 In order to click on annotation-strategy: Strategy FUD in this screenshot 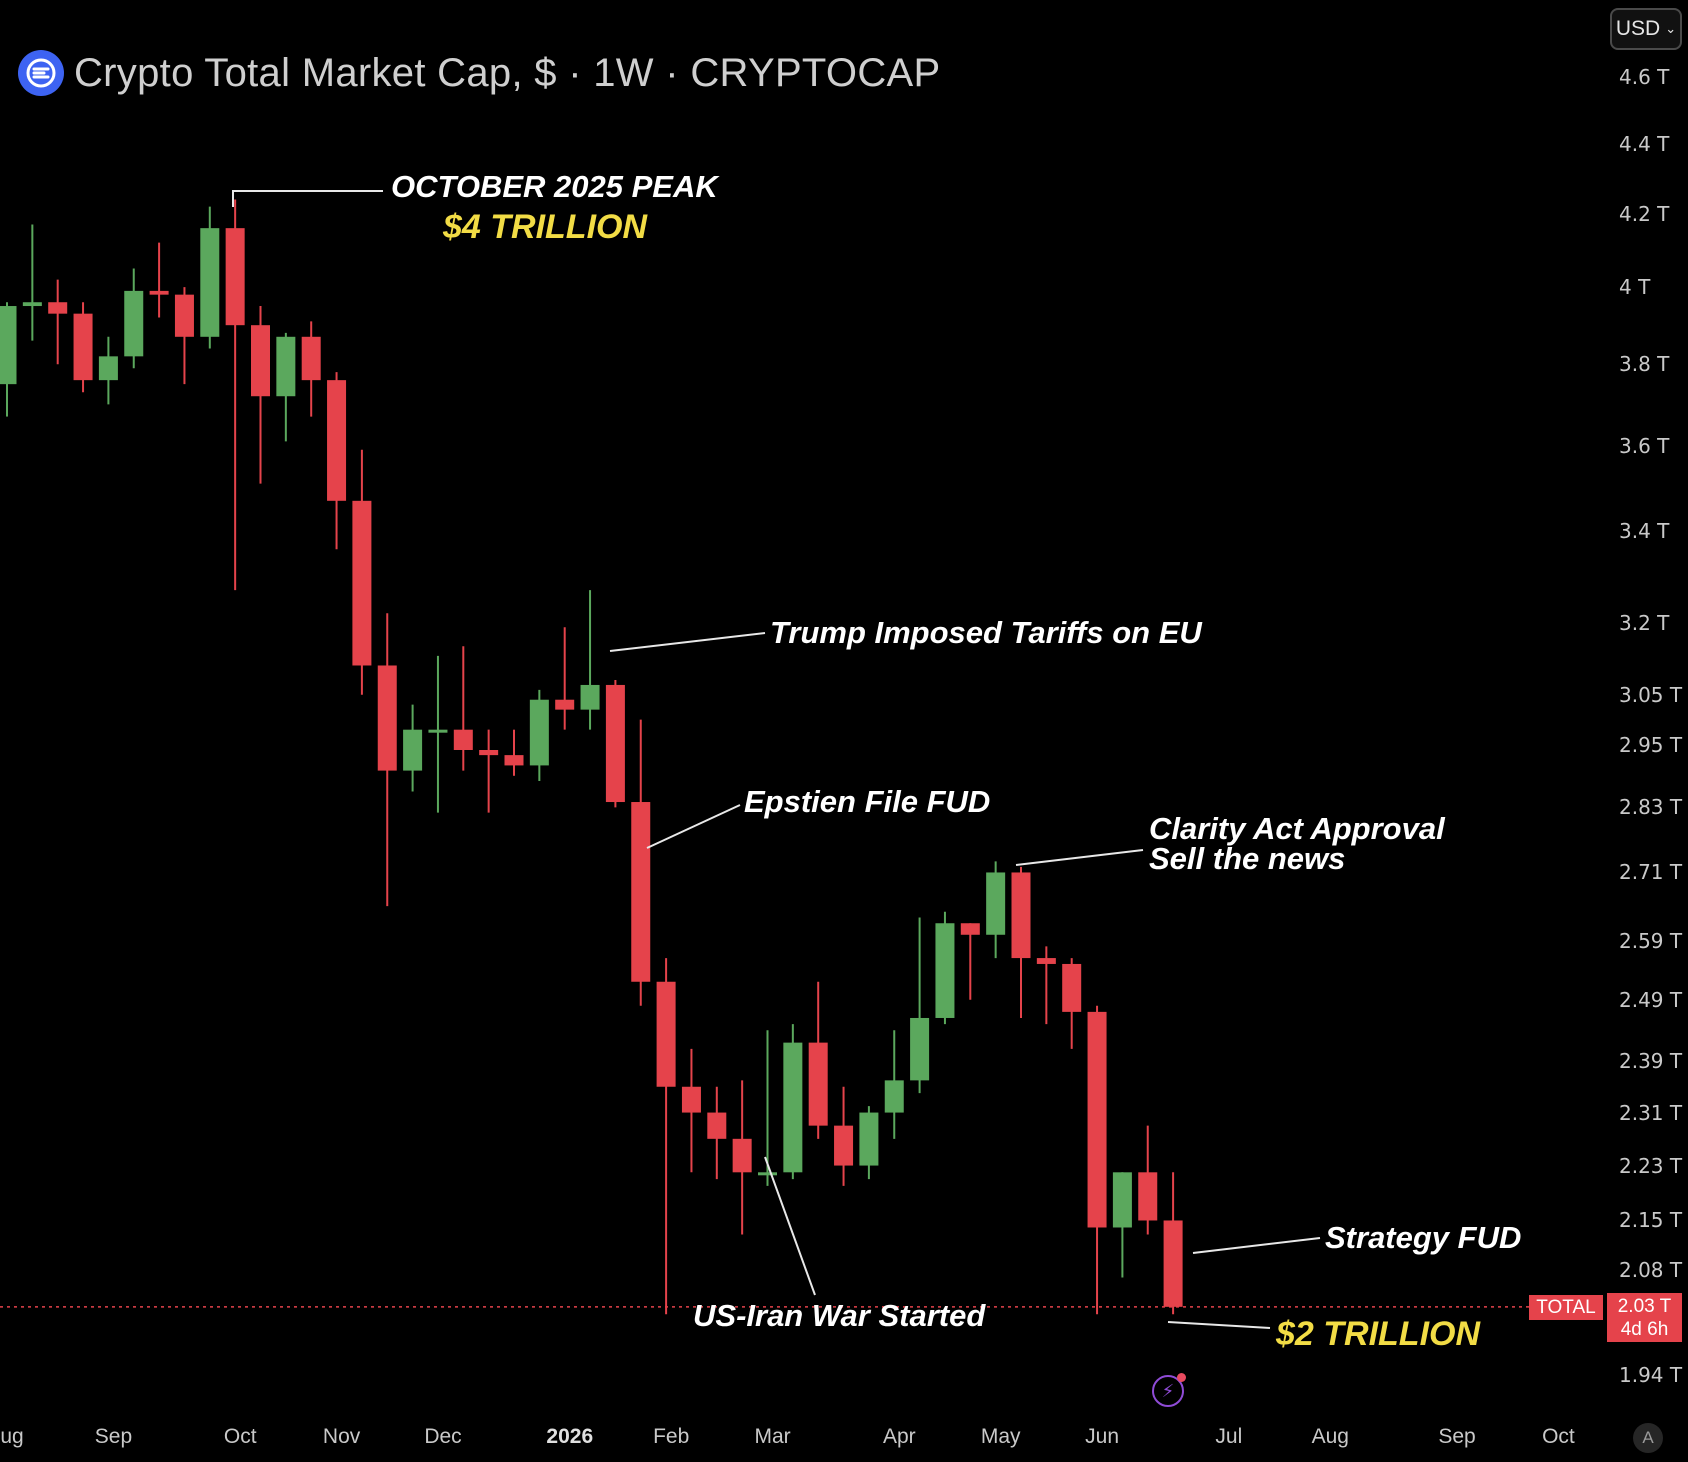, I will do `click(1423, 1237)`.